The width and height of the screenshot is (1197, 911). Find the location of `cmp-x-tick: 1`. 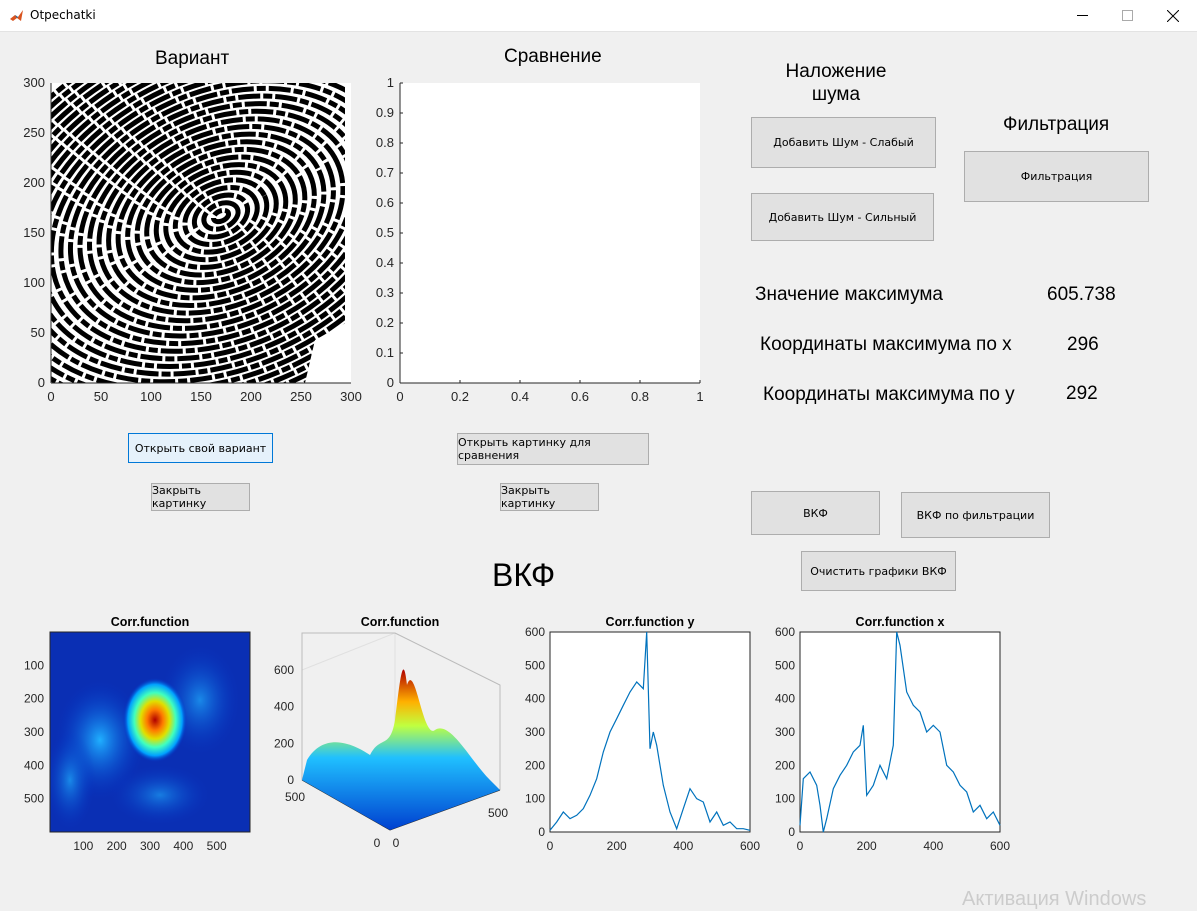

cmp-x-tick: 1 is located at coordinates (699, 396).